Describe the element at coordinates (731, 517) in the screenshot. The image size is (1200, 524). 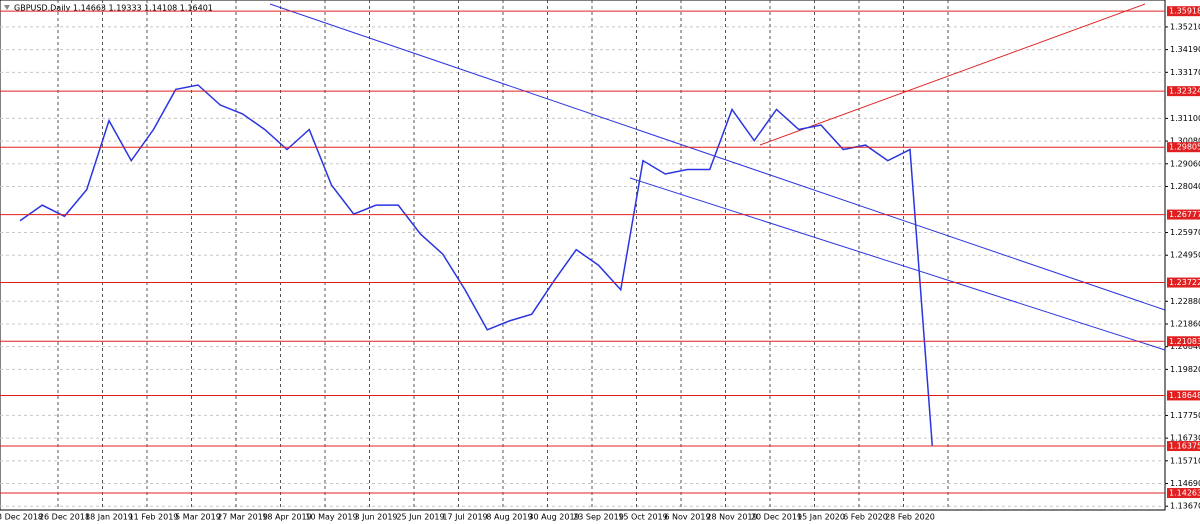
I see `x-tick-label: 28 Nov 2019` at that location.